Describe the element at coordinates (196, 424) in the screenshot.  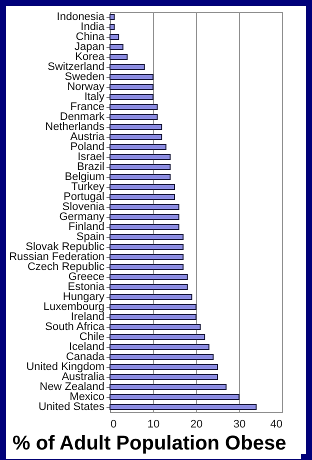
I see `x-tick-label: 20` at that location.